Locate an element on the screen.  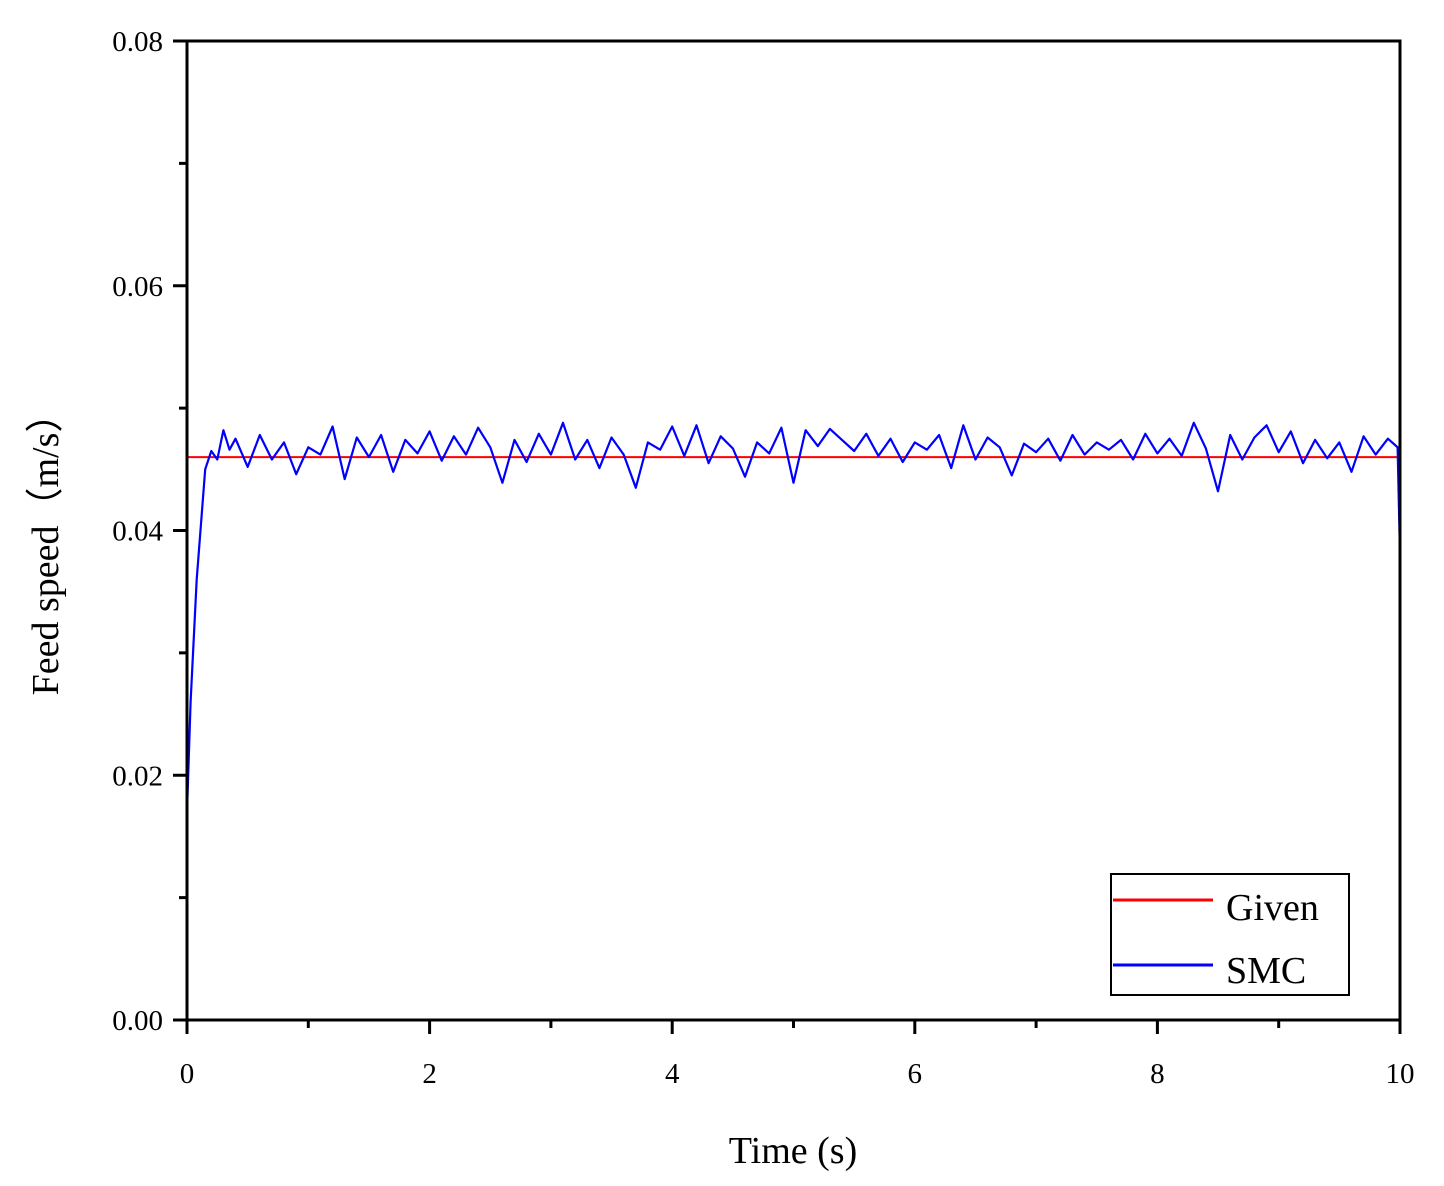
x-tick-label: 2 is located at coordinates (429, 1074).